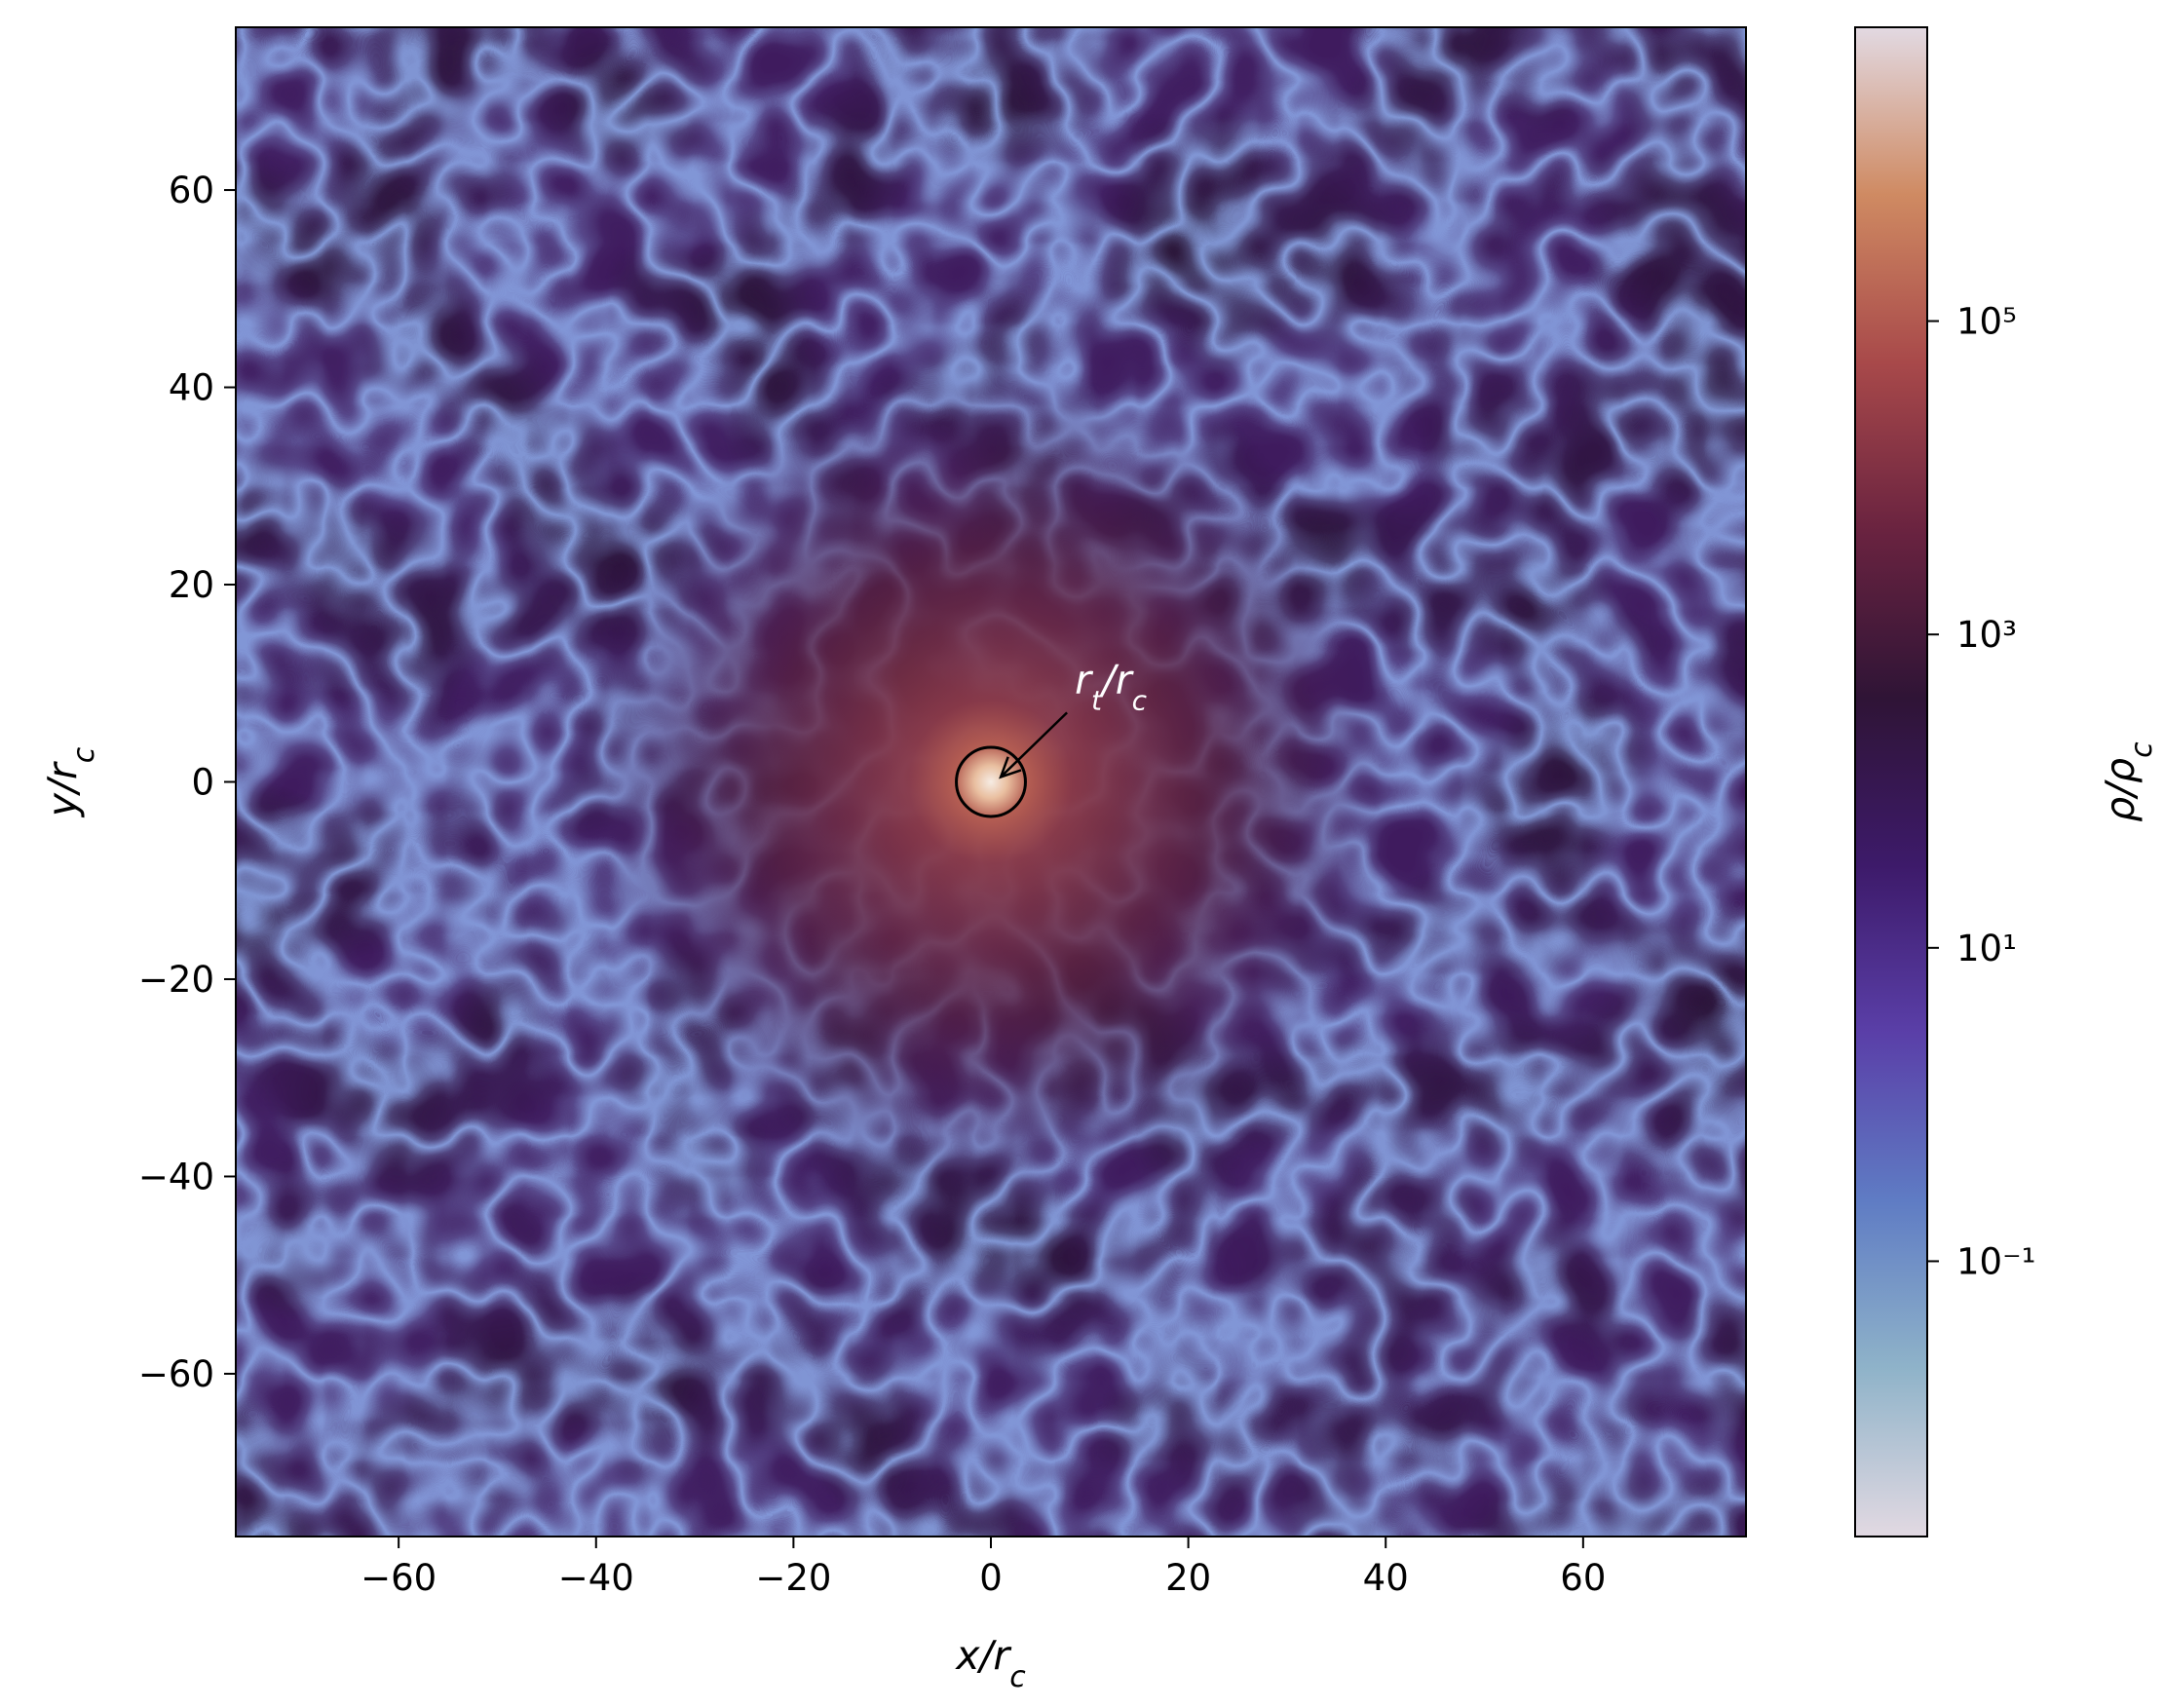 The image size is (2163, 1708). Describe the element at coordinates (1986, 322) in the screenshot. I see `colorbar-tick-label: 10⁵` at that location.